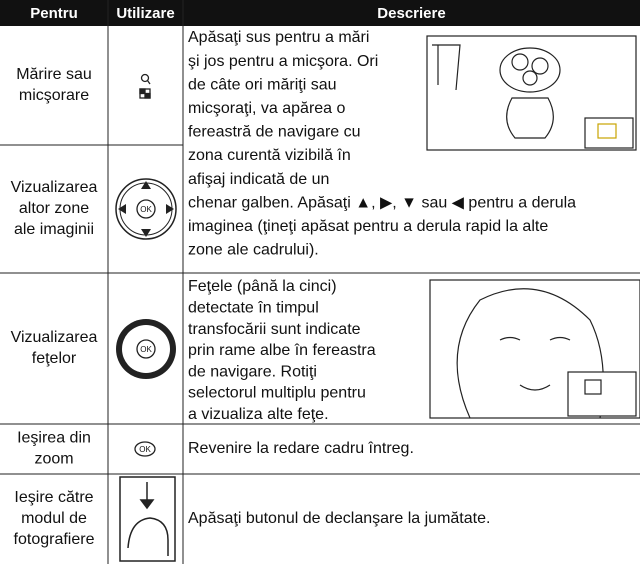 Image resolution: width=640 pixels, height=564 pixels. Describe the element at coordinates (534, 349) in the screenshot. I see `face-illustration` at that location.